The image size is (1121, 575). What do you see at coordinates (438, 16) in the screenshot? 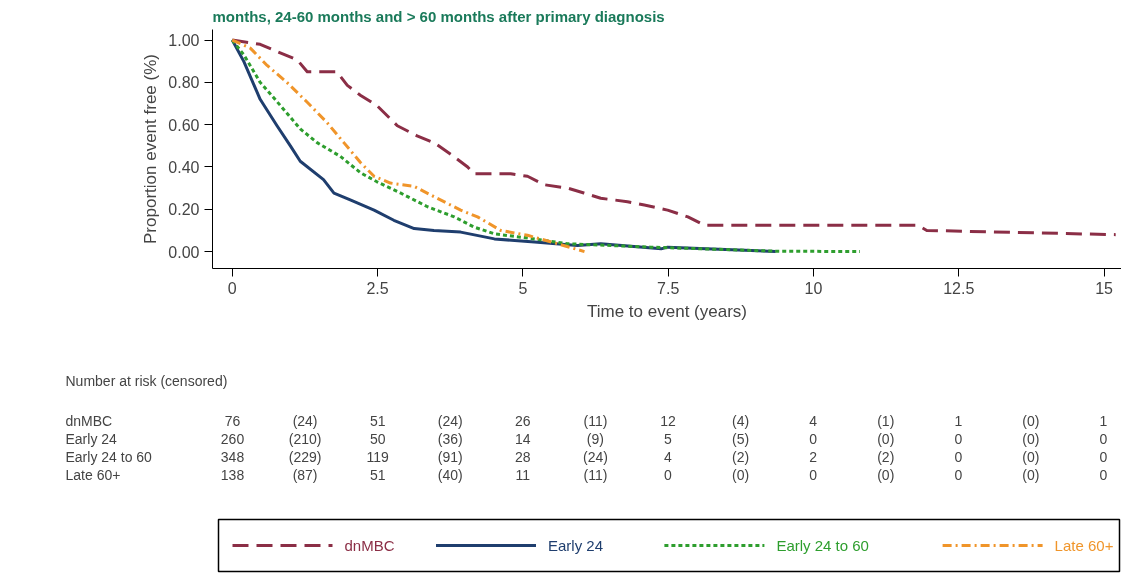
I see `chart-title: months, 24-60 months and > 60 months after primary diagnosis` at bounding box center [438, 16].